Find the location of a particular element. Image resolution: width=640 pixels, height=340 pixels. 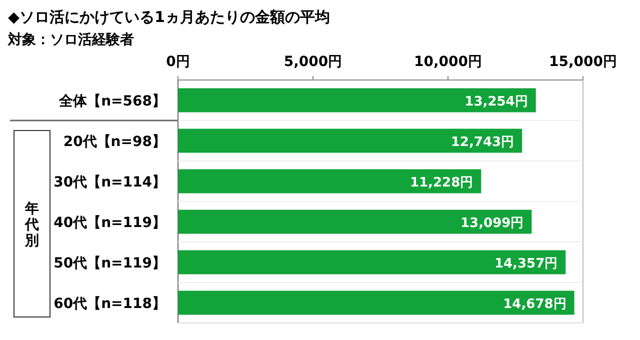

group-label: 年代別 is located at coordinates (32, 224).